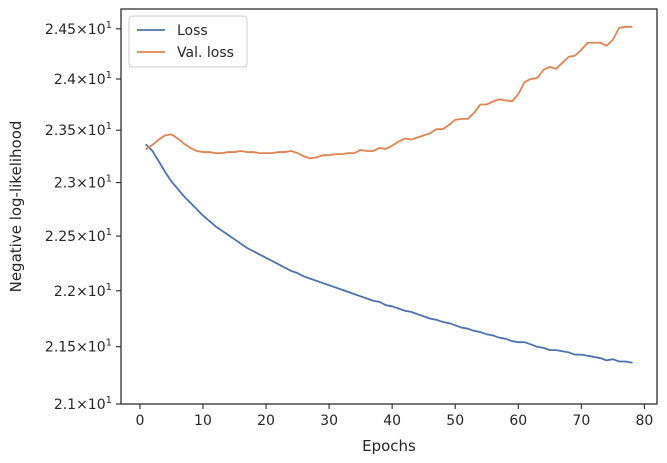 The height and width of the screenshot is (463, 667). Describe the element at coordinates (205, 53) in the screenshot. I see `legend-label-val-loss: Val. loss` at that location.